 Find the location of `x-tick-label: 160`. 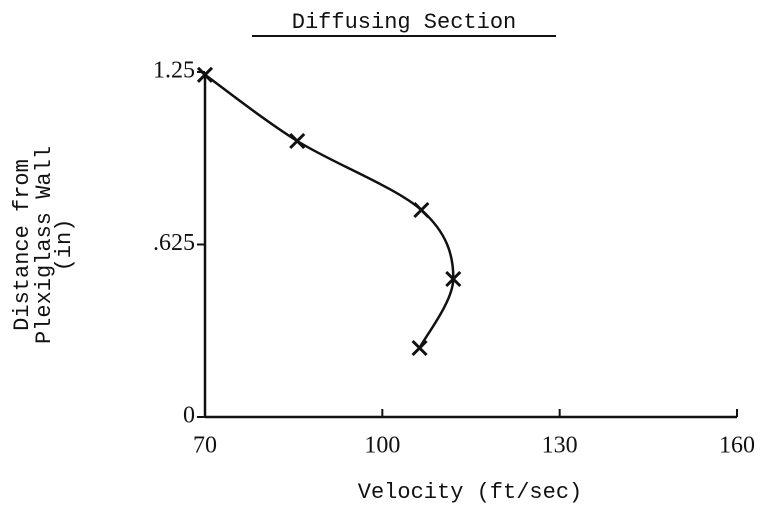

x-tick-label: 160 is located at coordinates (737, 446).